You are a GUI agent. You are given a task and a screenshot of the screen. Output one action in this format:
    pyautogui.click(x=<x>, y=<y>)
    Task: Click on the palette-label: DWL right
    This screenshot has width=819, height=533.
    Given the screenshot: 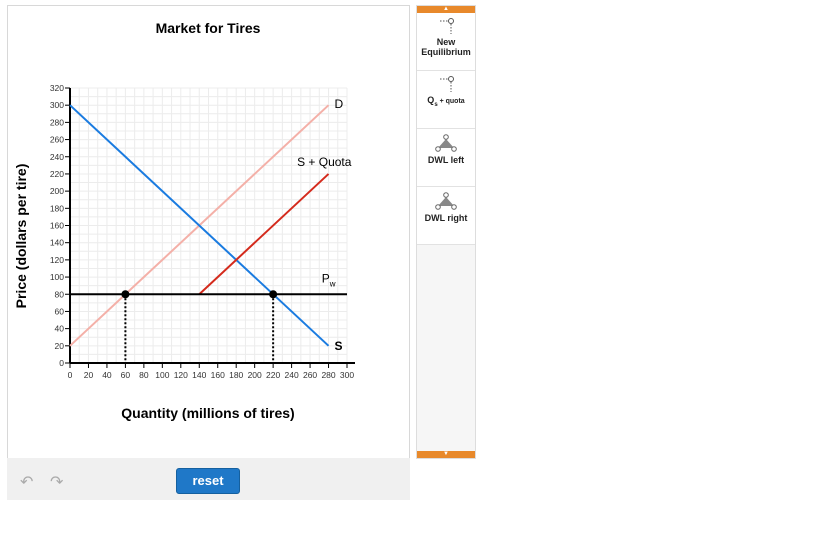 What is the action you would take?
    pyautogui.click(x=446, y=218)
    